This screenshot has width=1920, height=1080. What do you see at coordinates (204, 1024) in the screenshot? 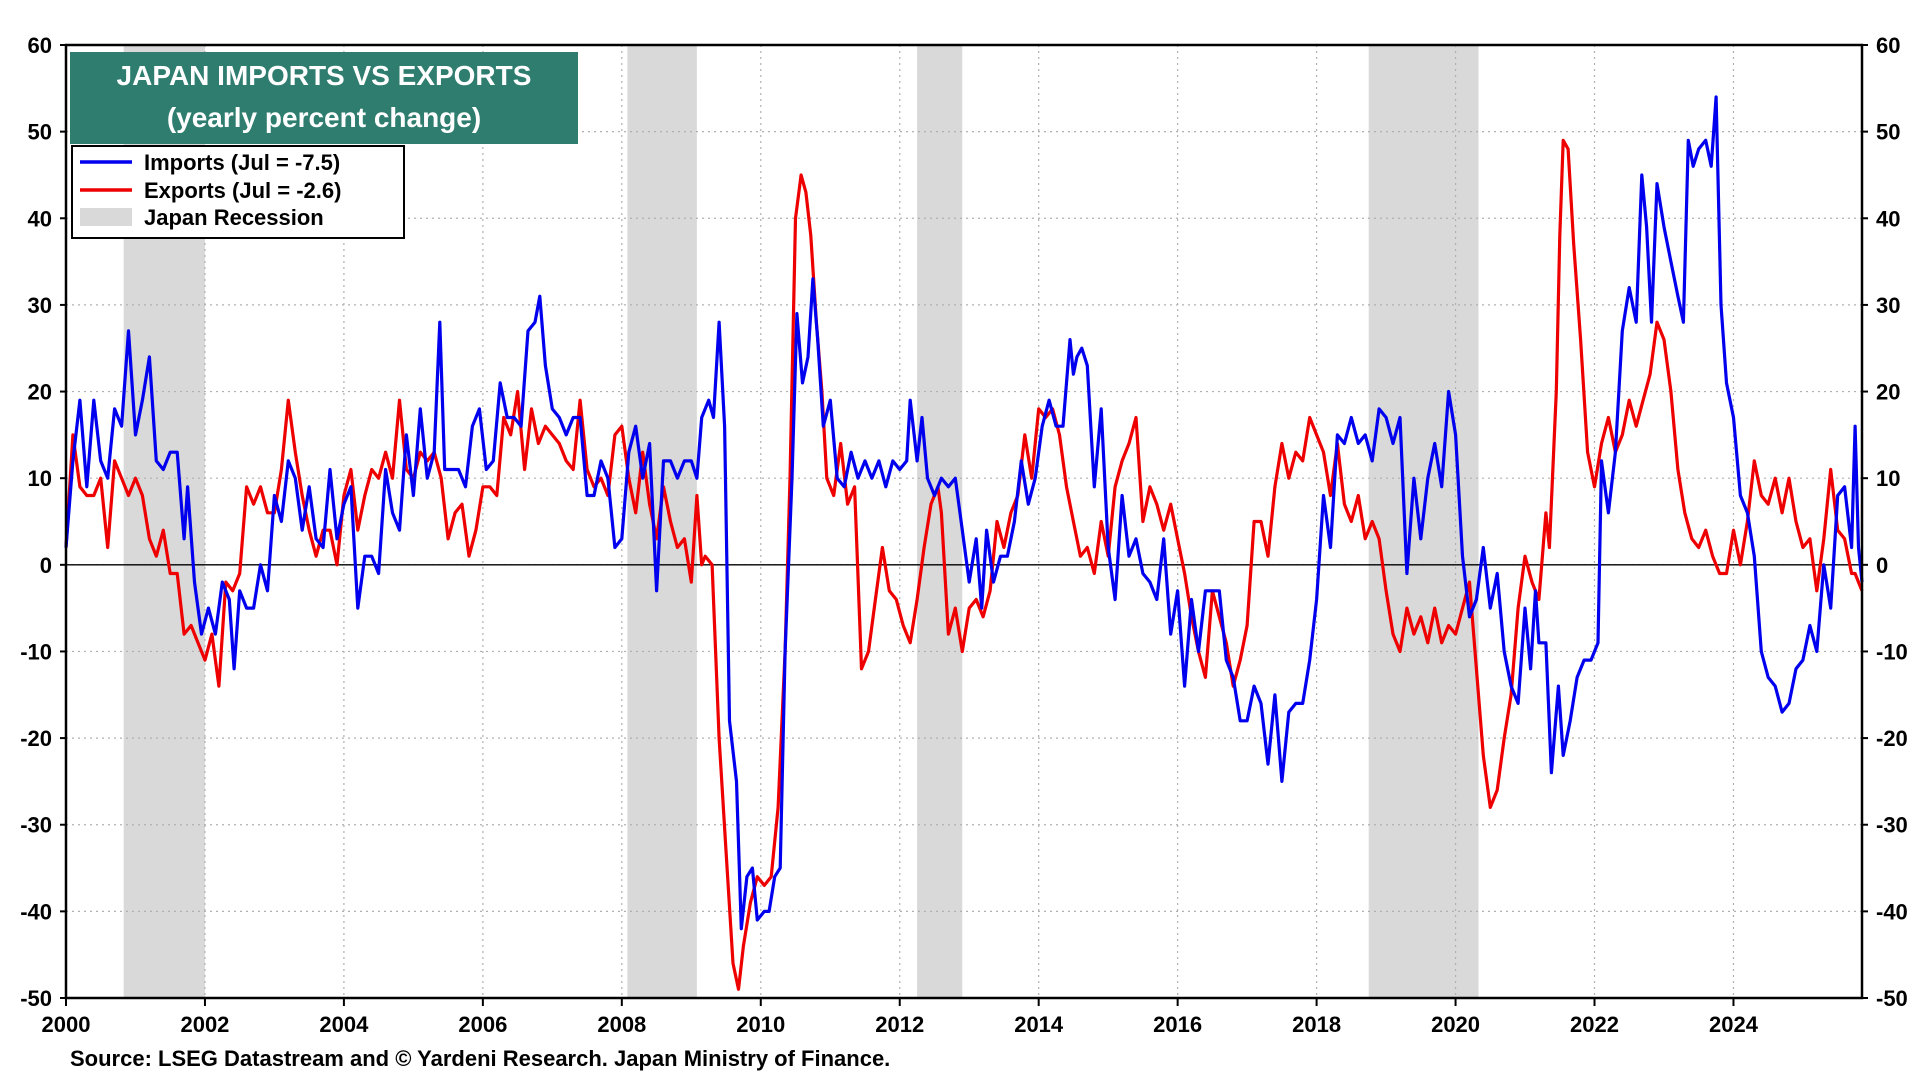
I see `x-tick-label: 2002` at bounding box center [204, 1024].